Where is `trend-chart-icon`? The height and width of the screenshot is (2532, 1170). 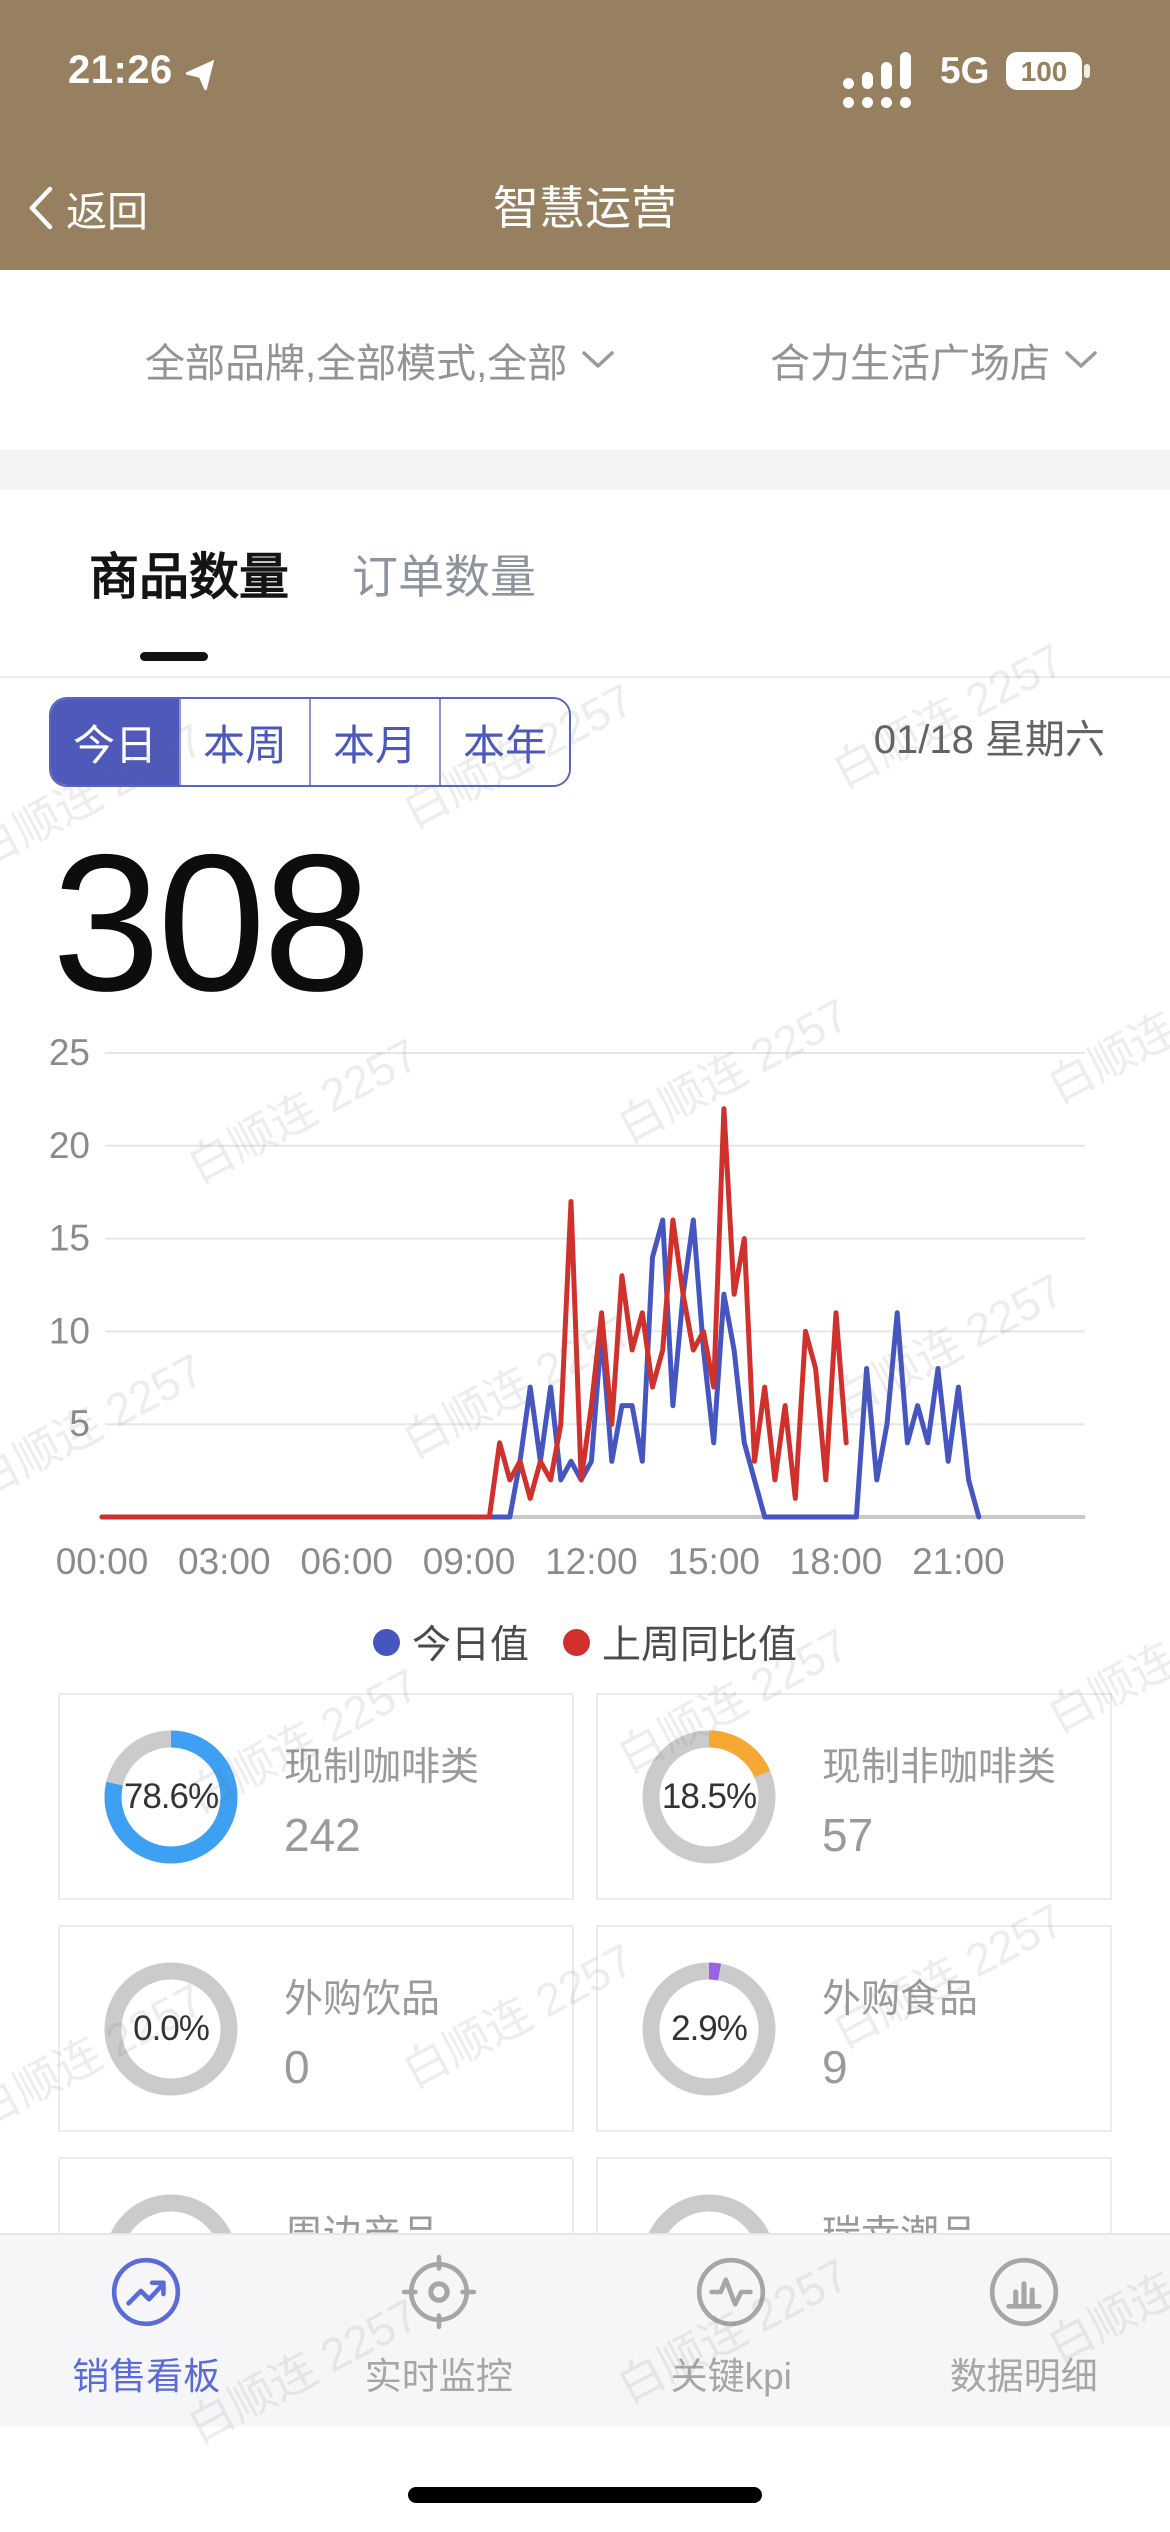
trend-chart-icon is located at coordinates (146, 2294).